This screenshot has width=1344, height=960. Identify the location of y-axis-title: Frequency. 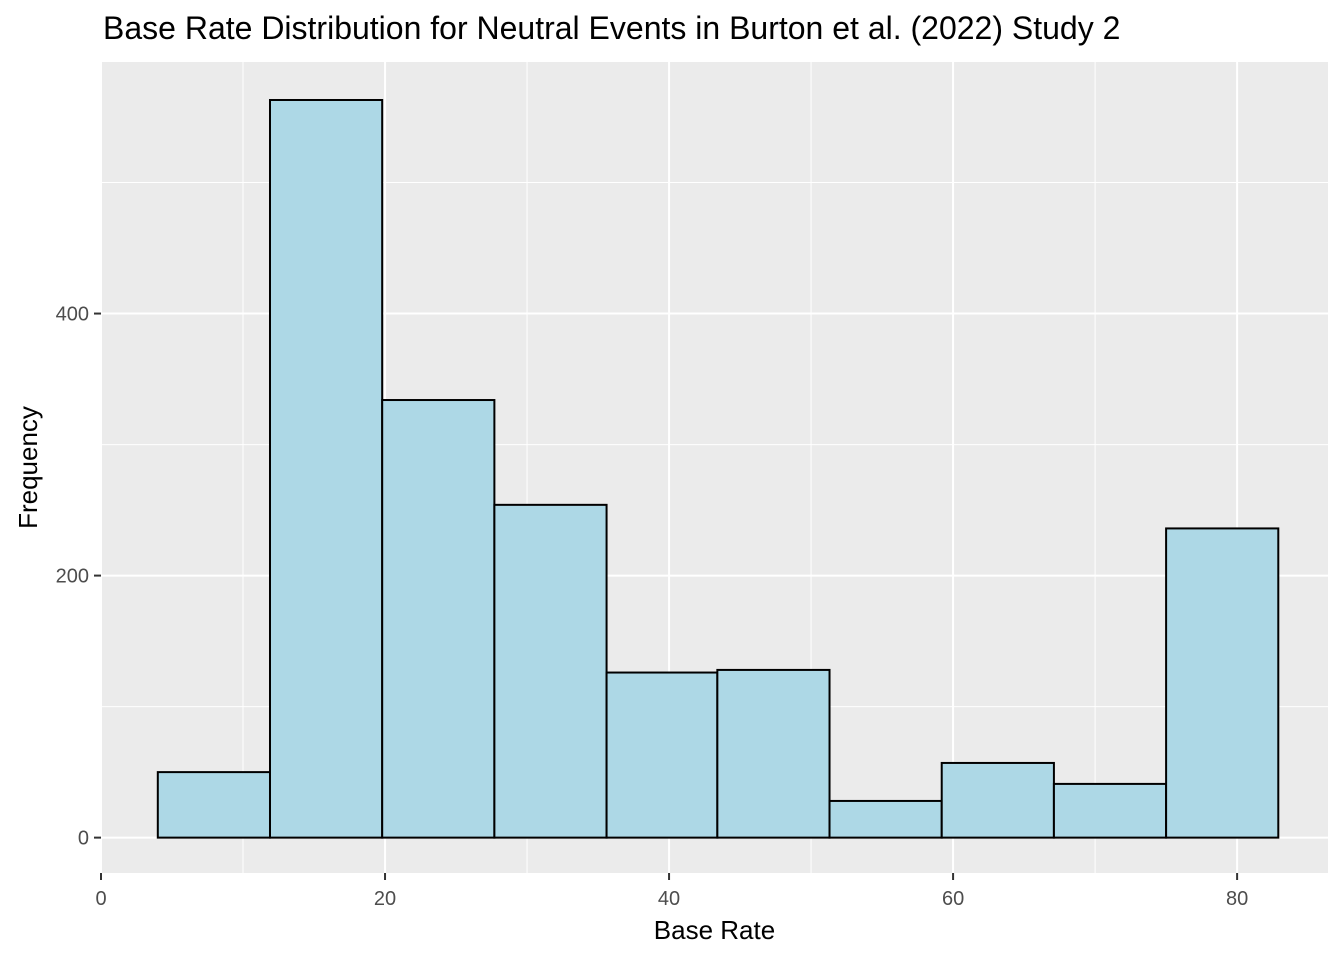
(28, 467).